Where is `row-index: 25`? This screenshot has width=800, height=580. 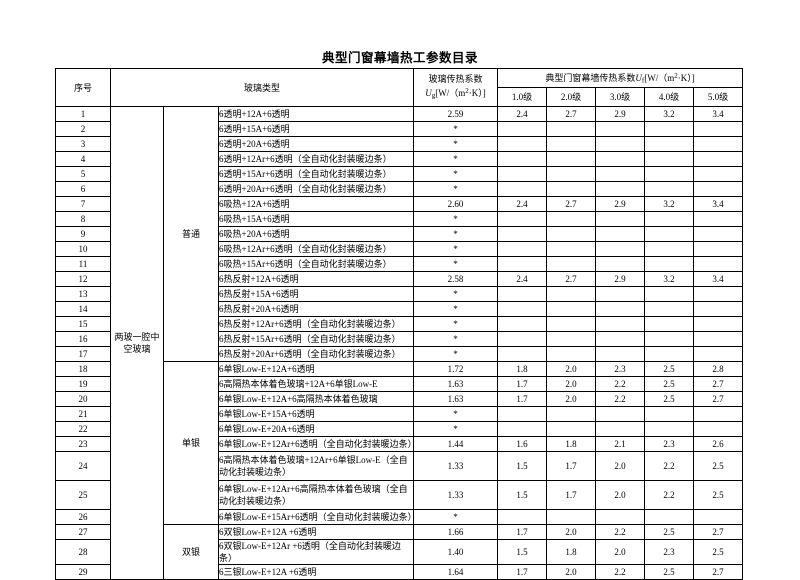
row-index: 25 is located at coordinates (83, 495).